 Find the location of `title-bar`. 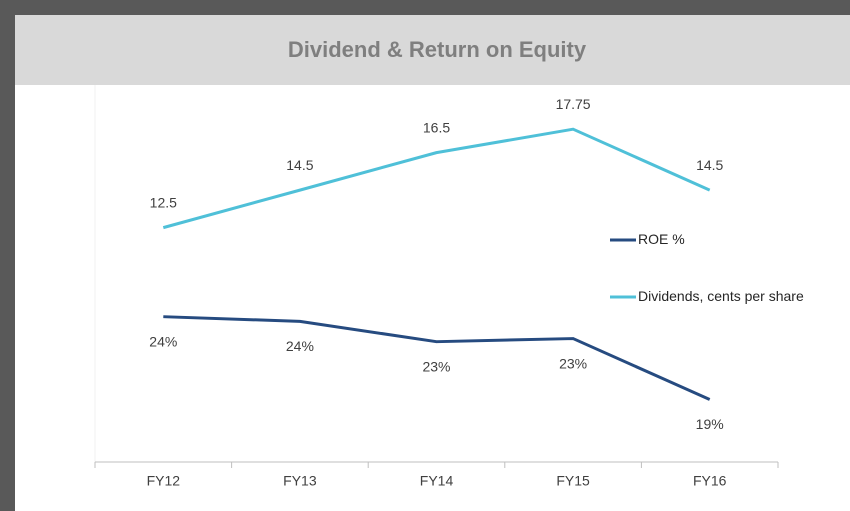

title-bar is located at coordinates (432, 50).